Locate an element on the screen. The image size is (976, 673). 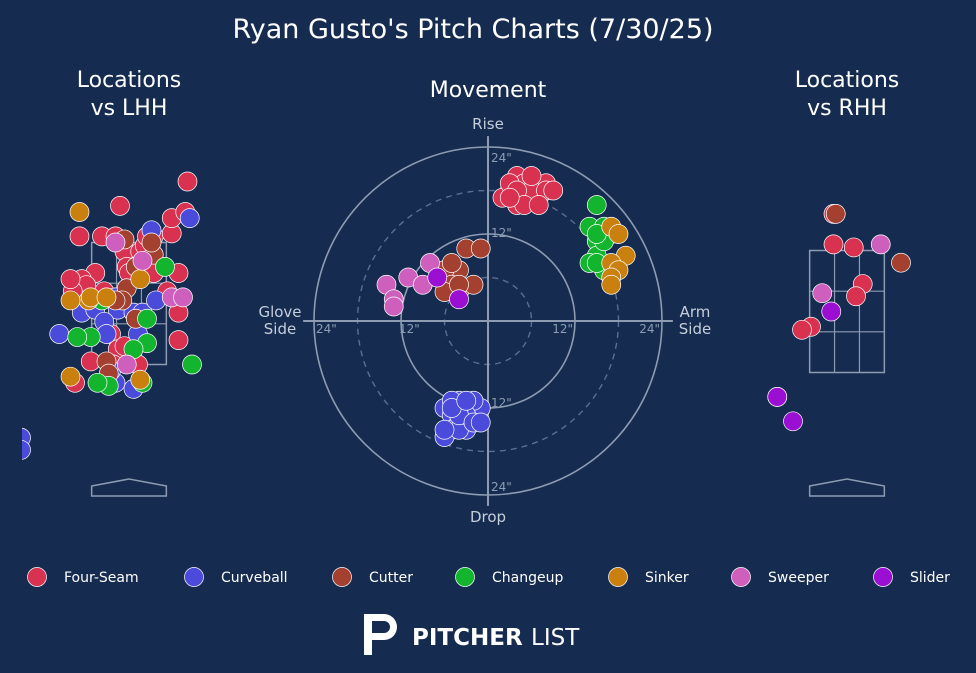
legend-marker-changeup is located at coordinates (465, 577).